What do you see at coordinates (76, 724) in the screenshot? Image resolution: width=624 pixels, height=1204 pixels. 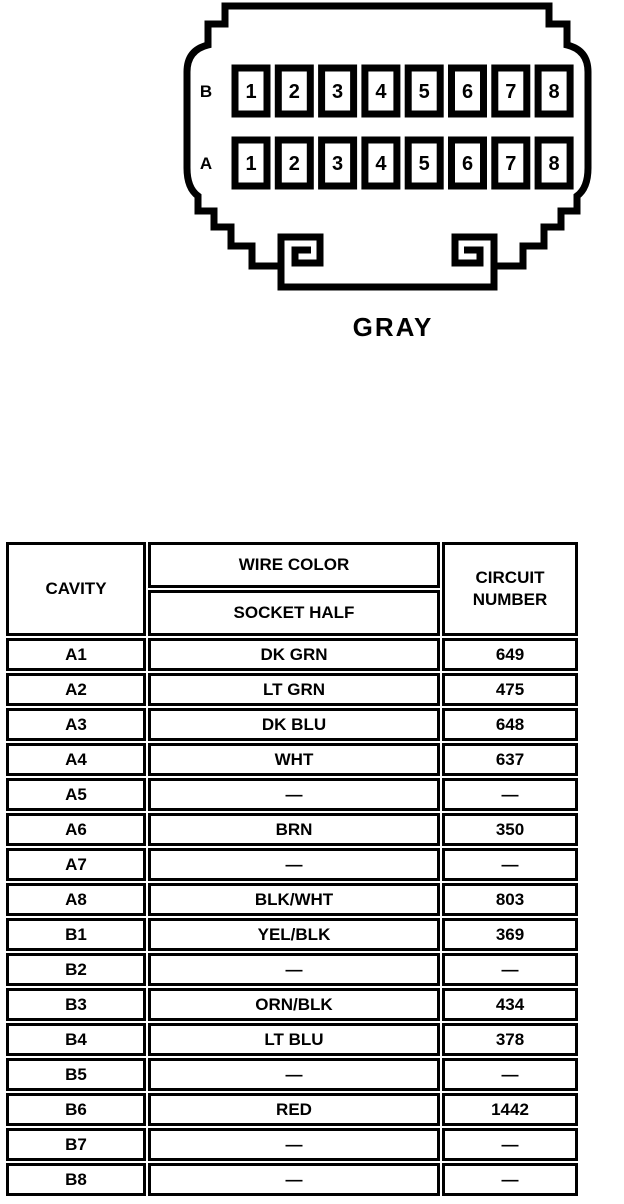 I see `cavity-cell: A3` at bounding box center [76, 724].